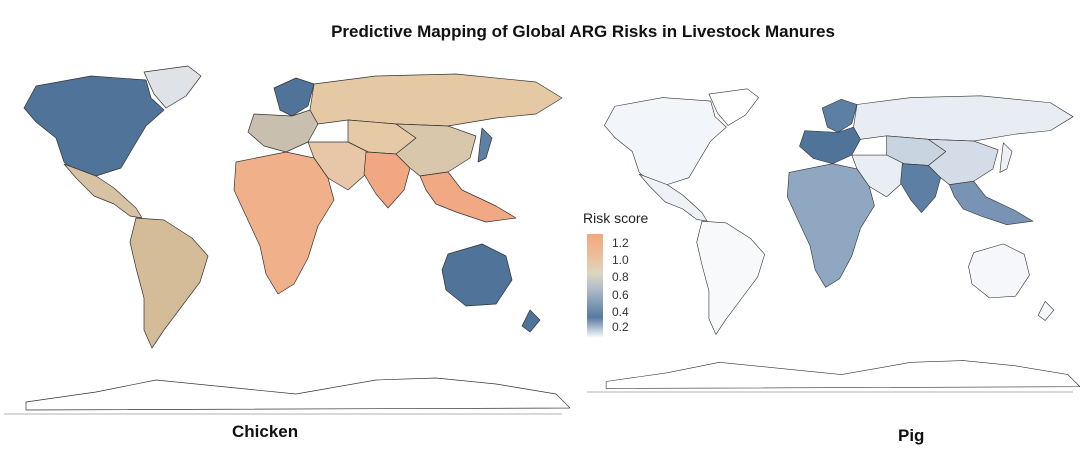  What do you see at coordinates (616, 218) in the screenshot?
I see `legend-title: Risk score` at bounding box center [616, 218].